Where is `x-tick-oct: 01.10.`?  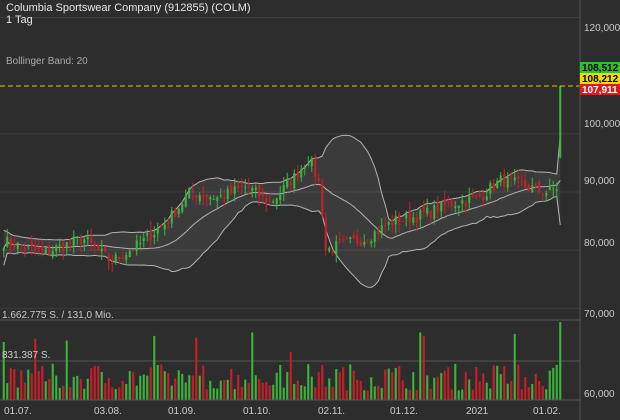 x-tick-oct: 01.10. is located at coordinates (257, 411).